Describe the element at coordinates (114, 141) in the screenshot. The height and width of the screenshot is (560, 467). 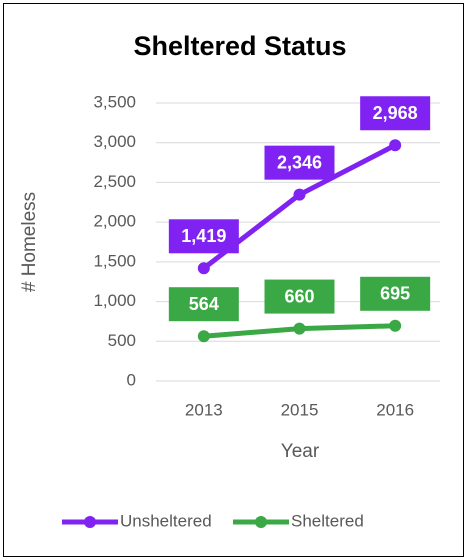
I see `y-tick-label: 3,000` at that location.